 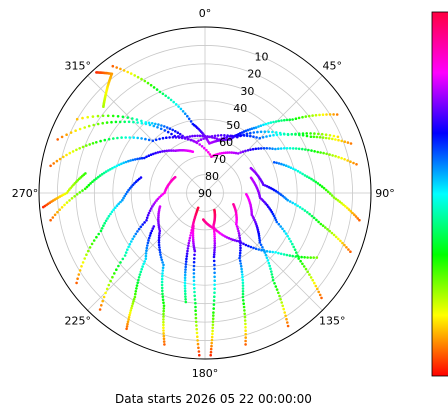 What do you see at coordinates (233, 125) in the screenshot?
I see `radial-labels: 10 20 30 40 50 60 70 80 90` at bounding box center [233, 125].